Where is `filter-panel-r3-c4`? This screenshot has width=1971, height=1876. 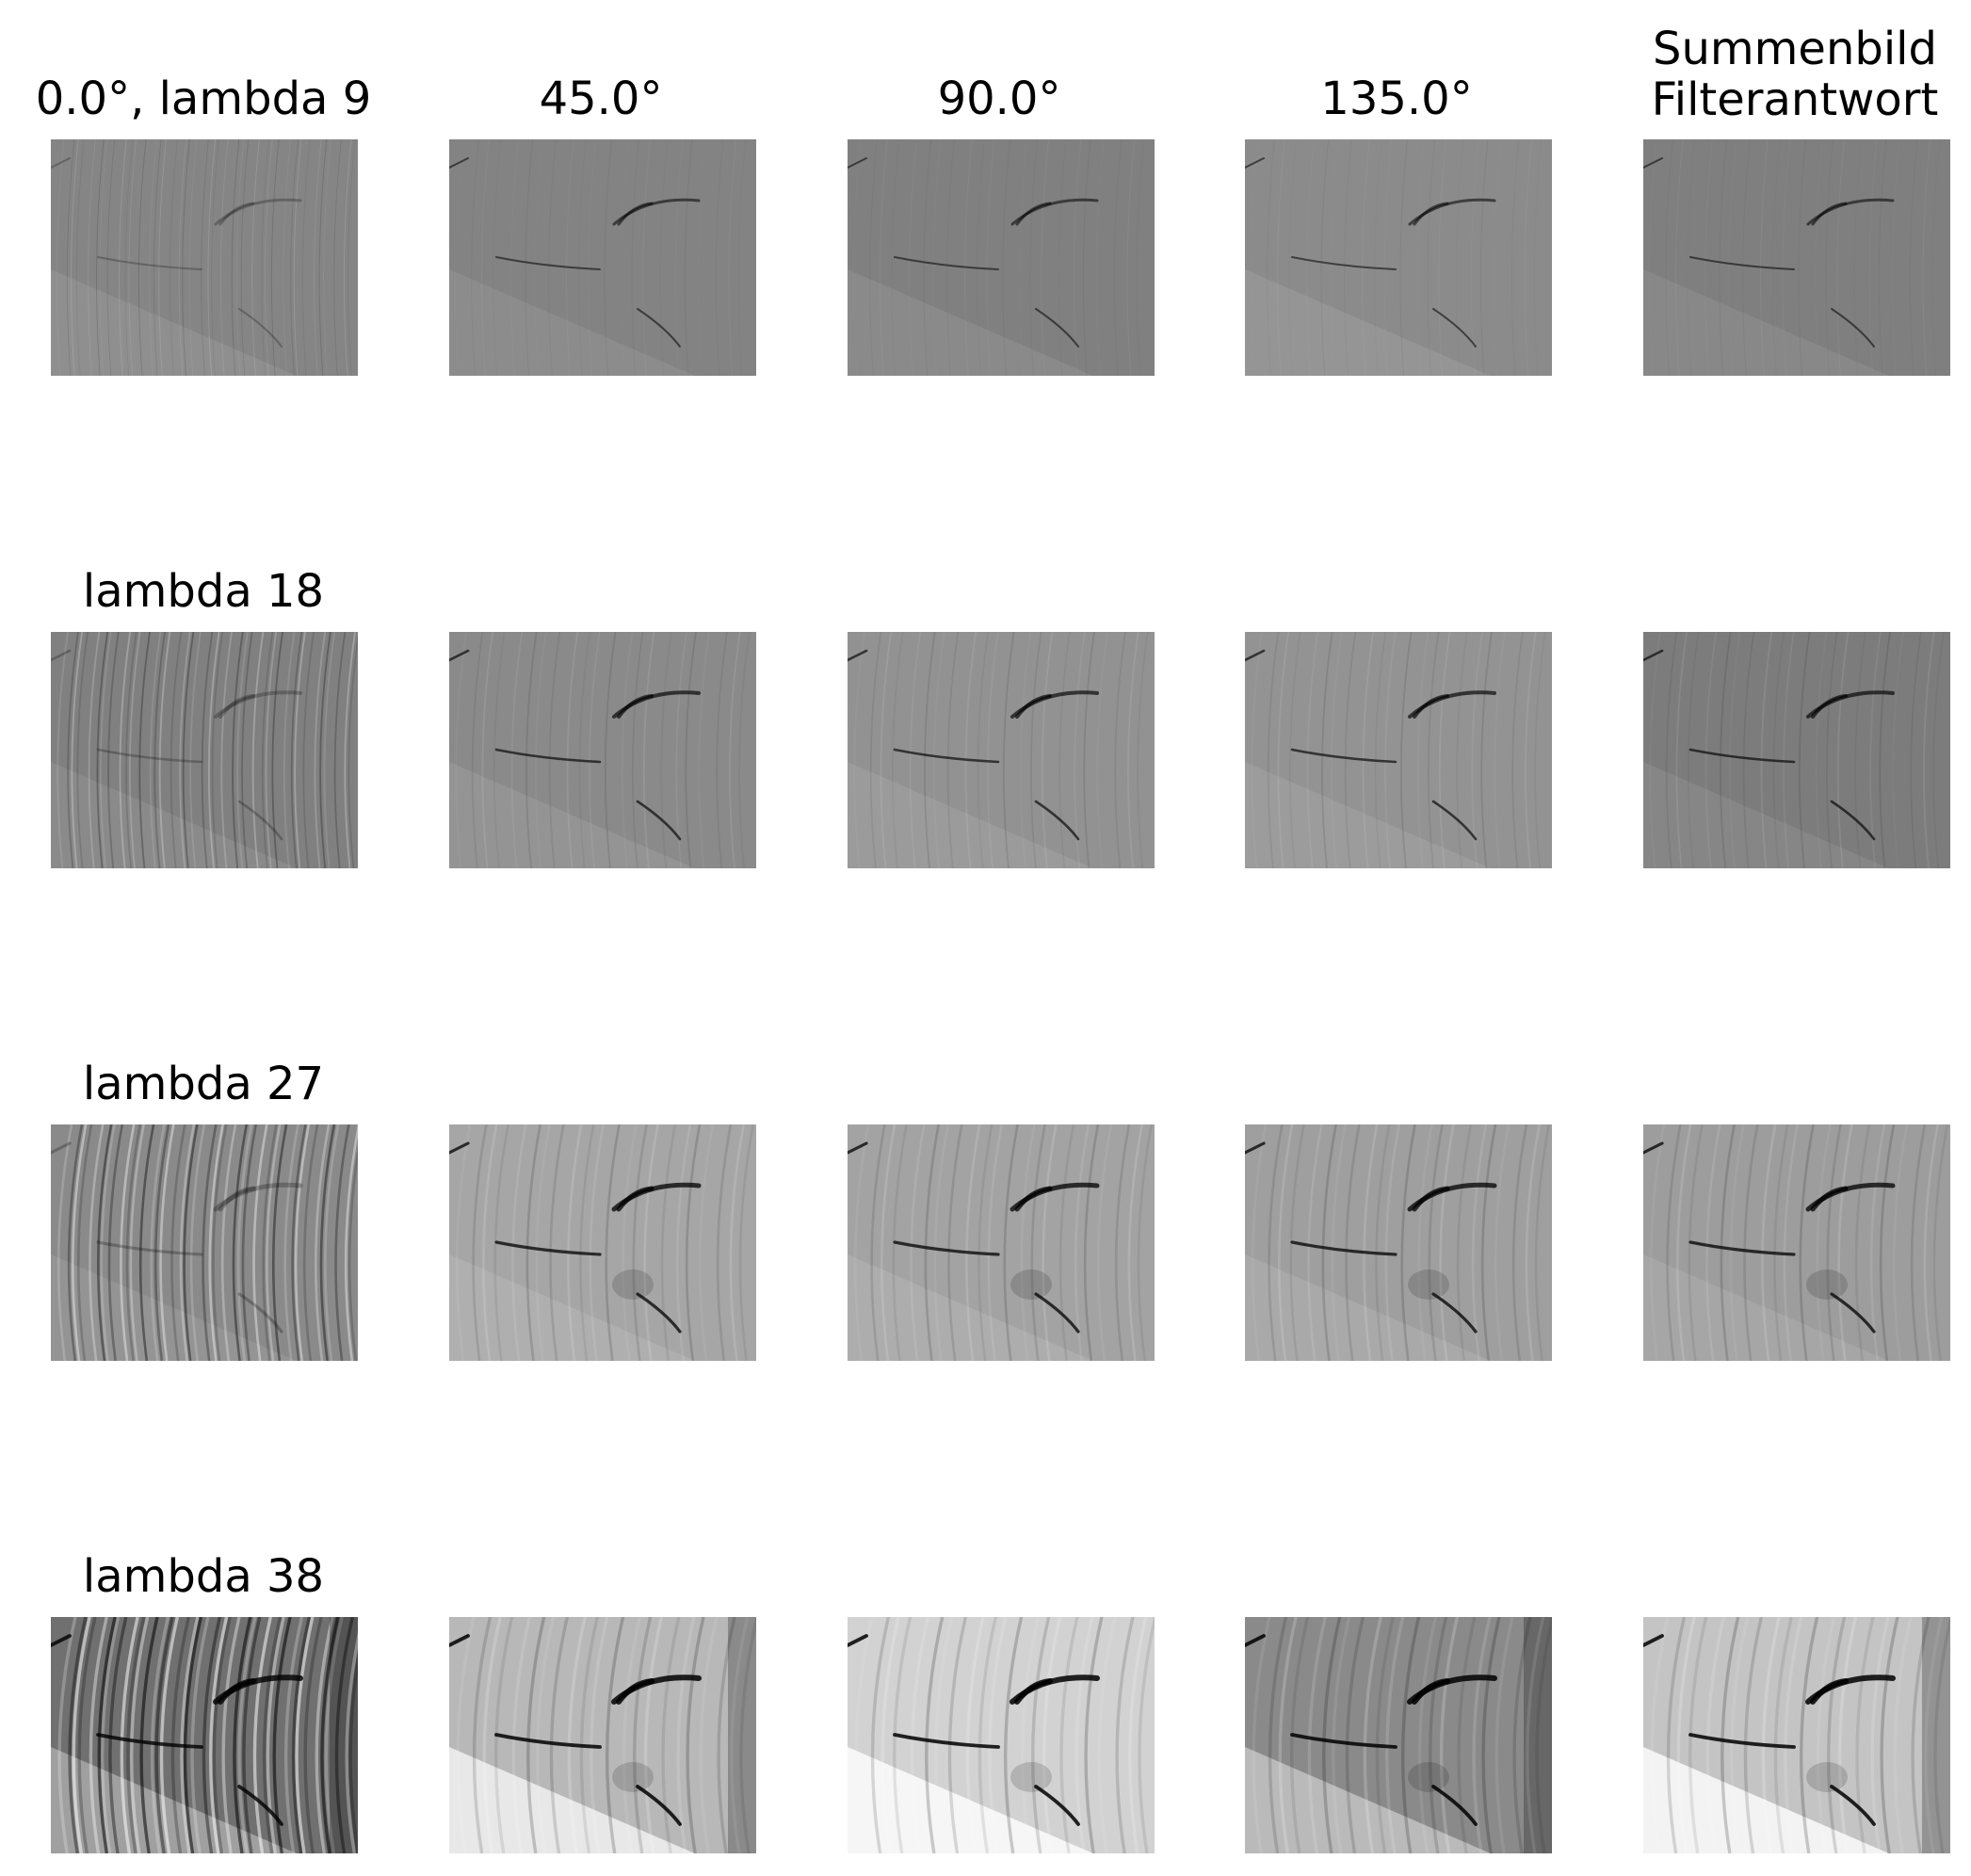
filter-panel-r3-c4 is located at coordinates (1797, 1735).